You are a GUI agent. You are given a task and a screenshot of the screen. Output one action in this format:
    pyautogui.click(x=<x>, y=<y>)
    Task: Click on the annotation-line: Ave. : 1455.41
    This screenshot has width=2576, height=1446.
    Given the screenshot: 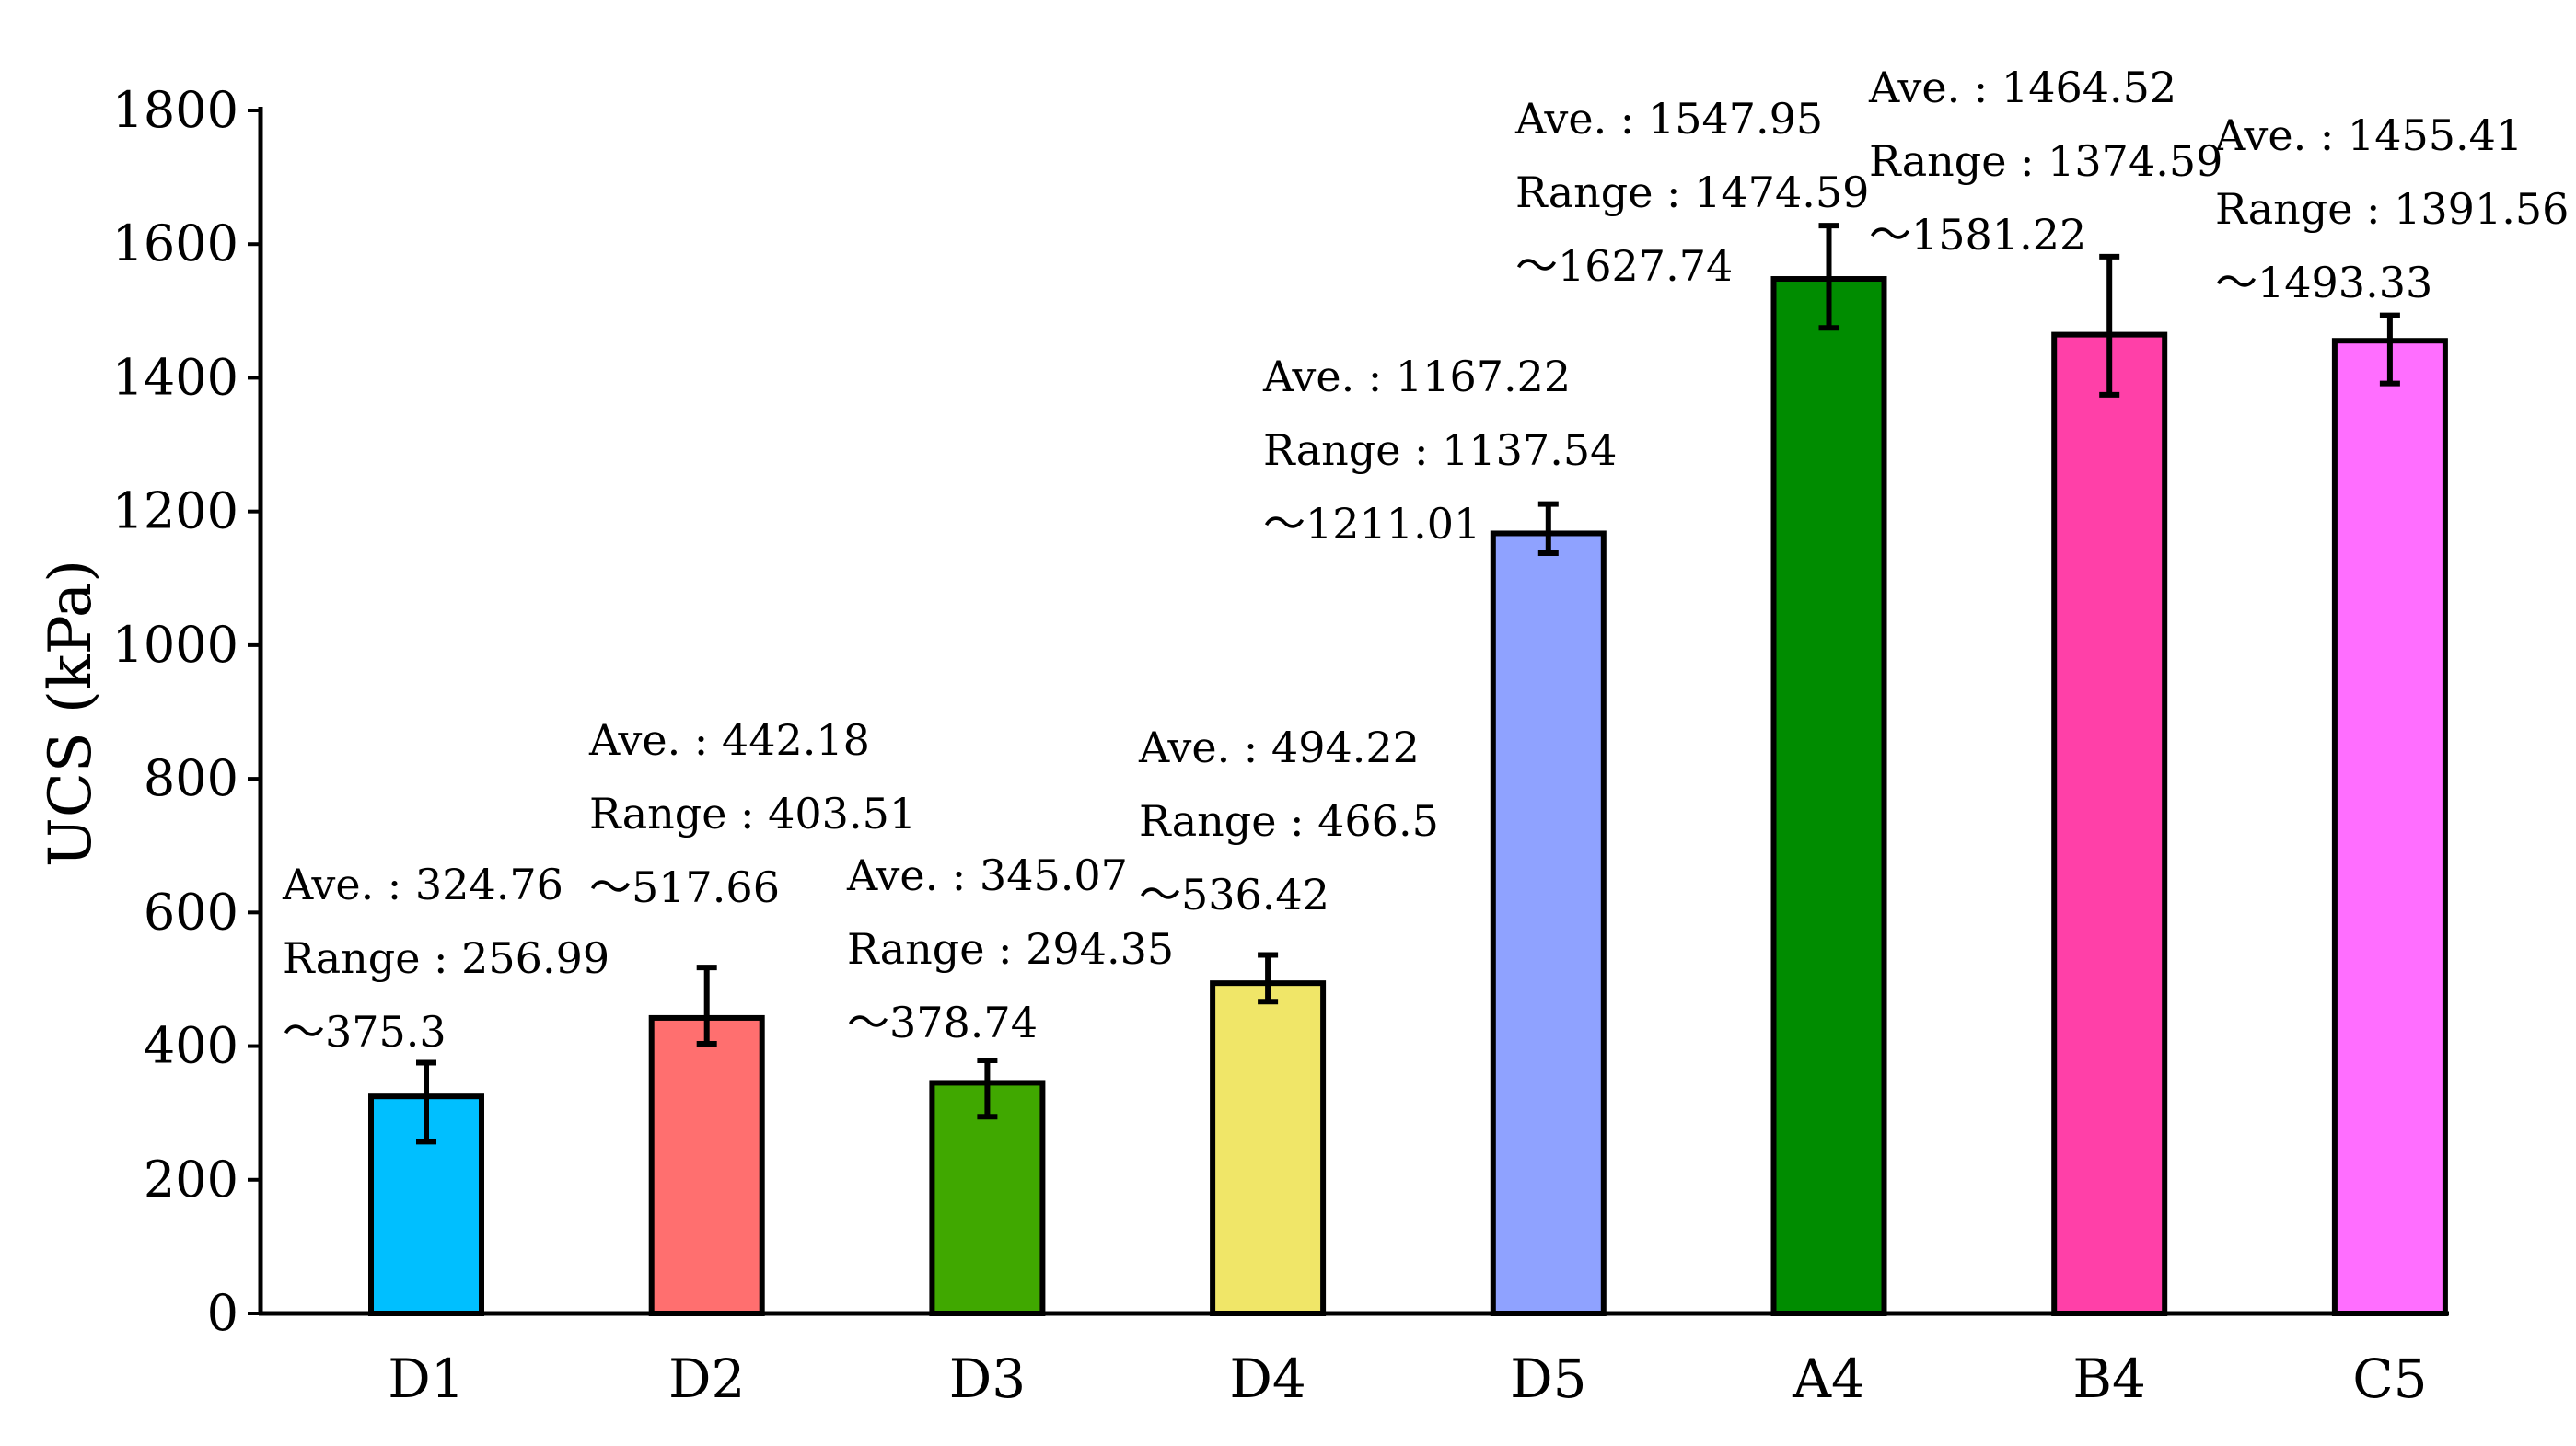 What is the action you would take?
    pyautogui.click(x=2368, y=135)
    